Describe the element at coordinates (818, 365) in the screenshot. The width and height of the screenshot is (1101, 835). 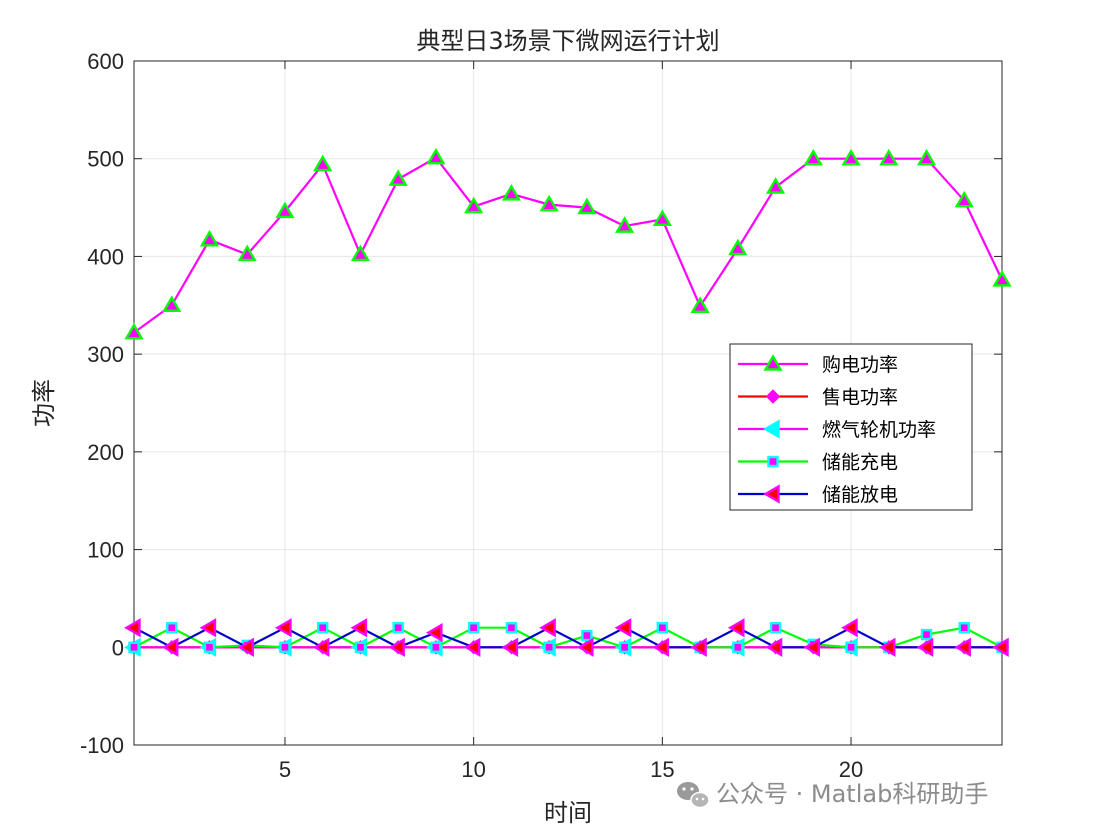
I see `legend-item: 购电功率` at that location.